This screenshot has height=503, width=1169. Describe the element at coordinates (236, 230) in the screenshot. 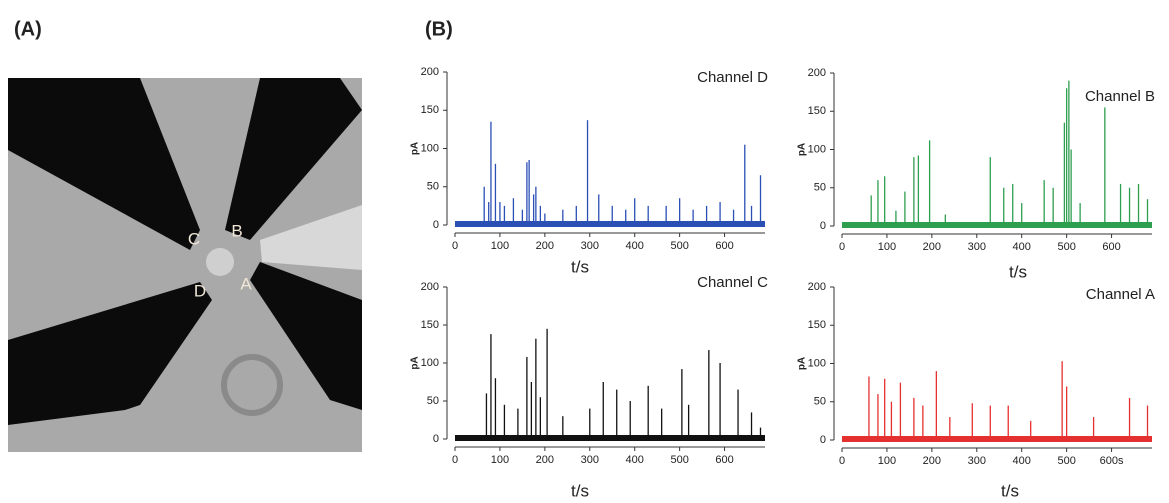

I see `electrode-label: B` at that location.